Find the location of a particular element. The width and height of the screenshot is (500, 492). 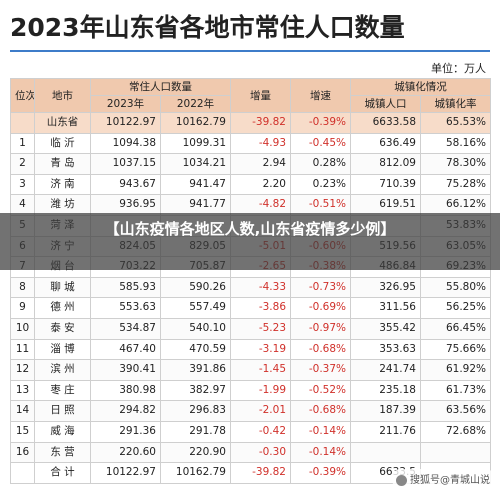

cell-growth: -0.68% is located at coordinates (320, 411).